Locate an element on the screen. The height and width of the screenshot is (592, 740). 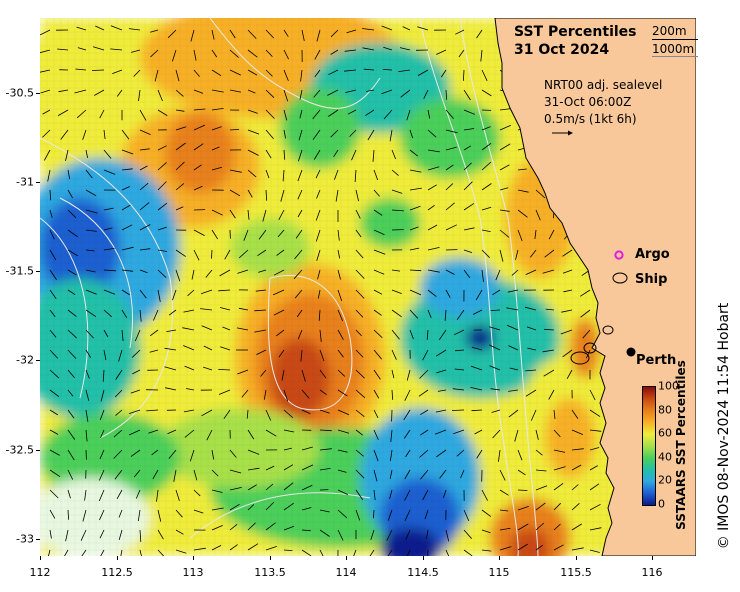
y-tick-label: -31.5 is located at coordinates (19, 271).